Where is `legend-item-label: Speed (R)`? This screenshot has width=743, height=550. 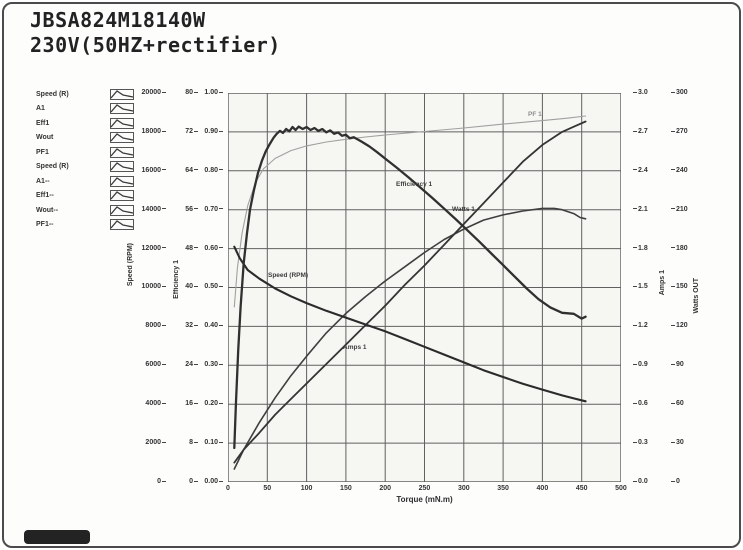
legend-item-label: Speed (R) is located at coordinates (52, 94).